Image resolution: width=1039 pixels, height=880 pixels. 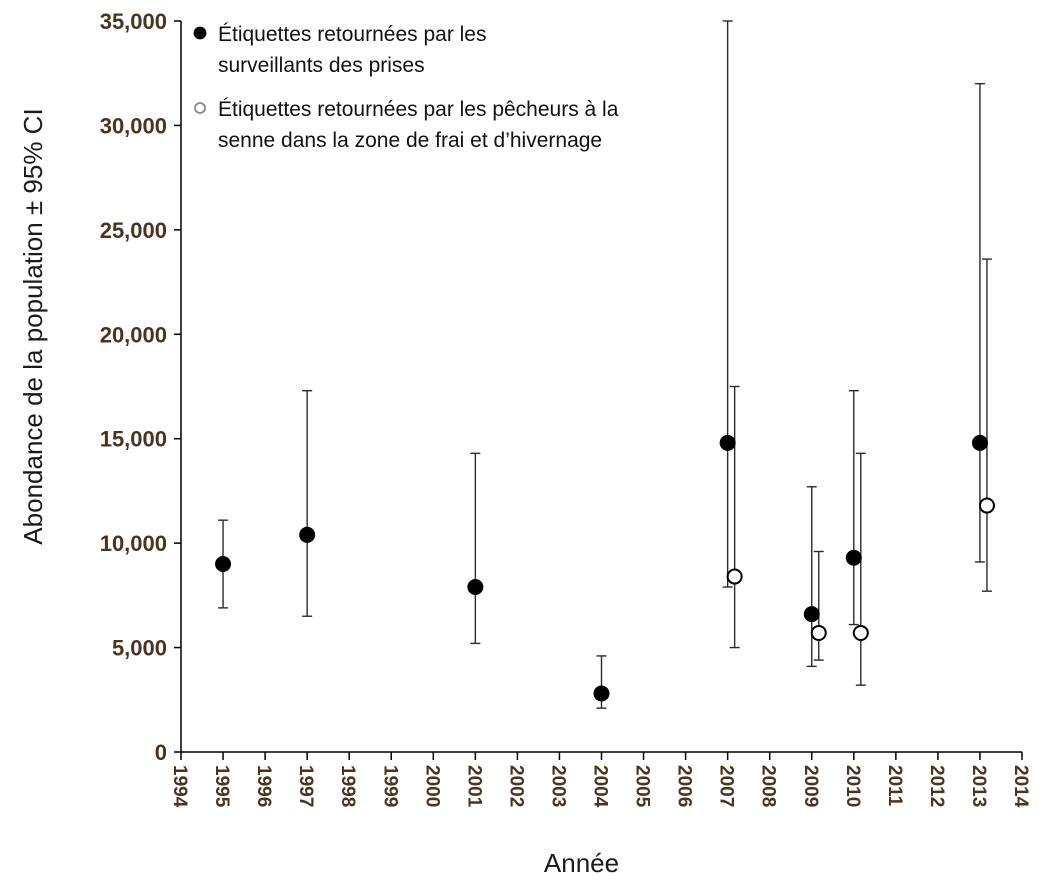 What do you see at coordinates (684, 786) in the screenshot?
I see `x-tick-label: 2006` at bounding box center [684, 786].